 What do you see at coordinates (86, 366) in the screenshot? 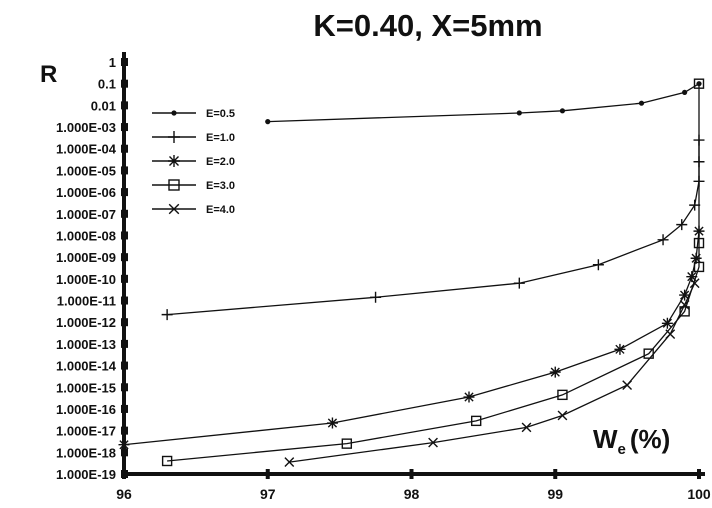
I see `y-tick-label: 1.000E-14` at bounding box center [86, 366].